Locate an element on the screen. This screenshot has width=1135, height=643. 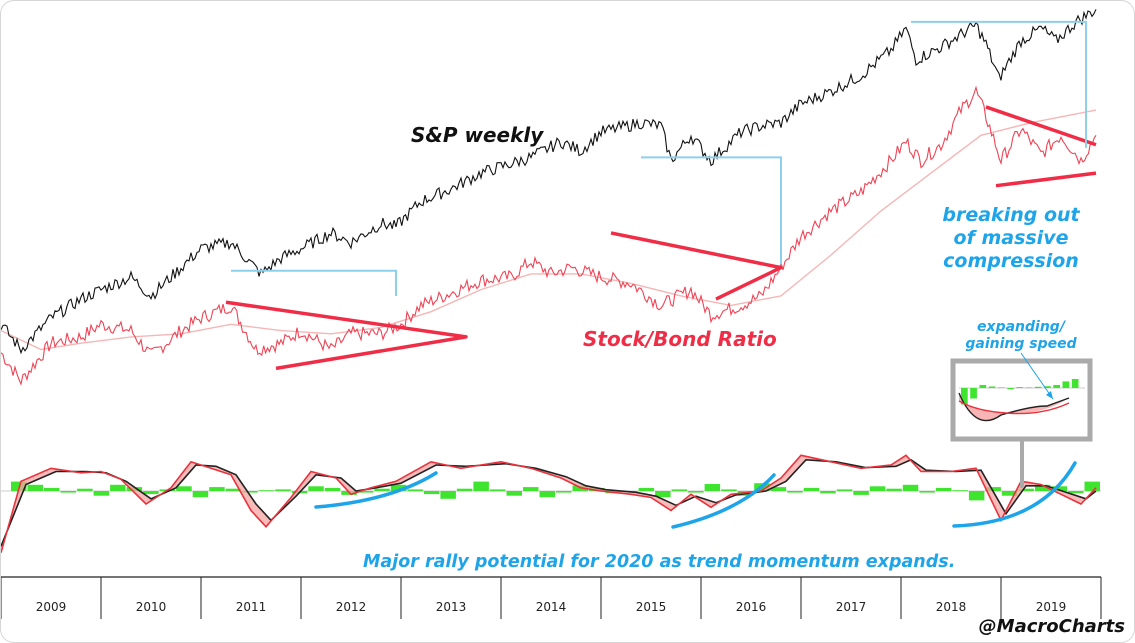
arc-2012 is located at coordinates (376, 490).